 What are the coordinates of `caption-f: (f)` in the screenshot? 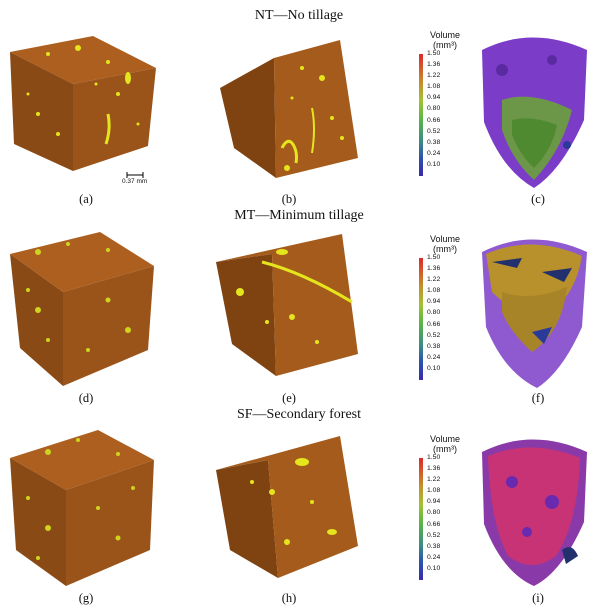 It's located at (538, 398).